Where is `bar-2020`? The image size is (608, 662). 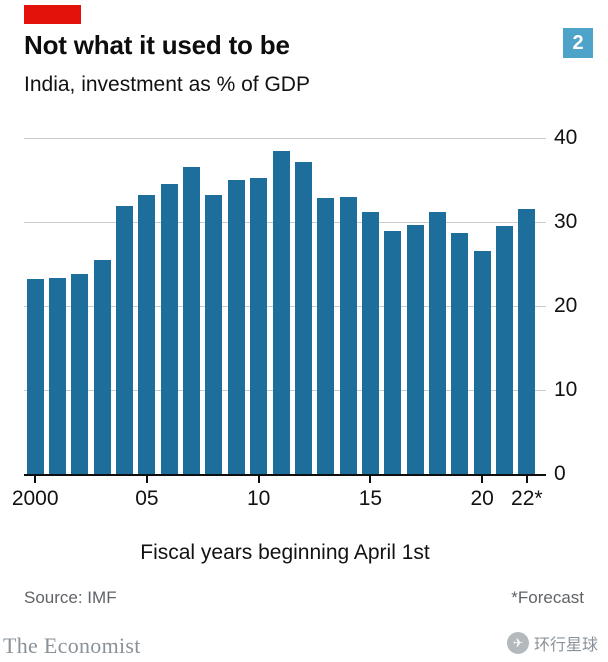 bar-2020 is located at coordinates (482, 362).